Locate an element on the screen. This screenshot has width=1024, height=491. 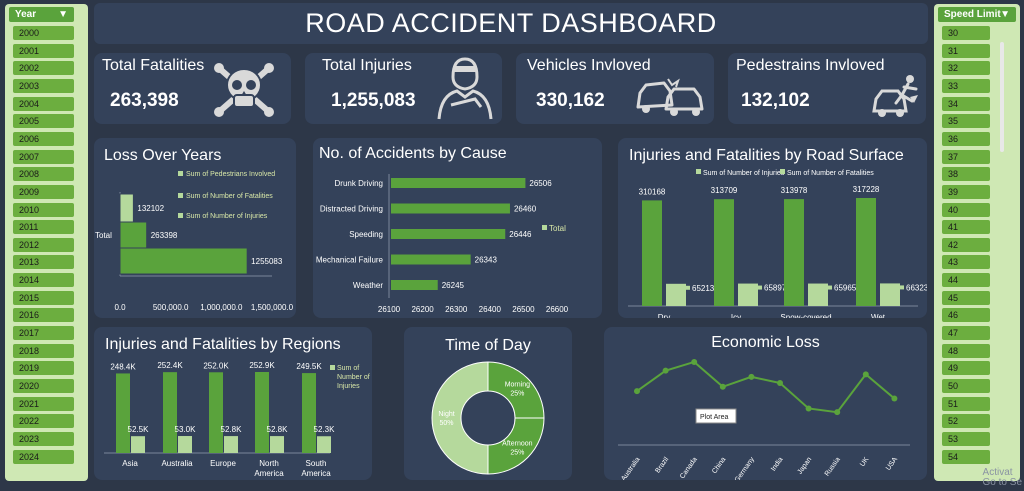
surface-chart-title: Injuries and Fatalities by Road Surface is located at coordinates (766, 155).